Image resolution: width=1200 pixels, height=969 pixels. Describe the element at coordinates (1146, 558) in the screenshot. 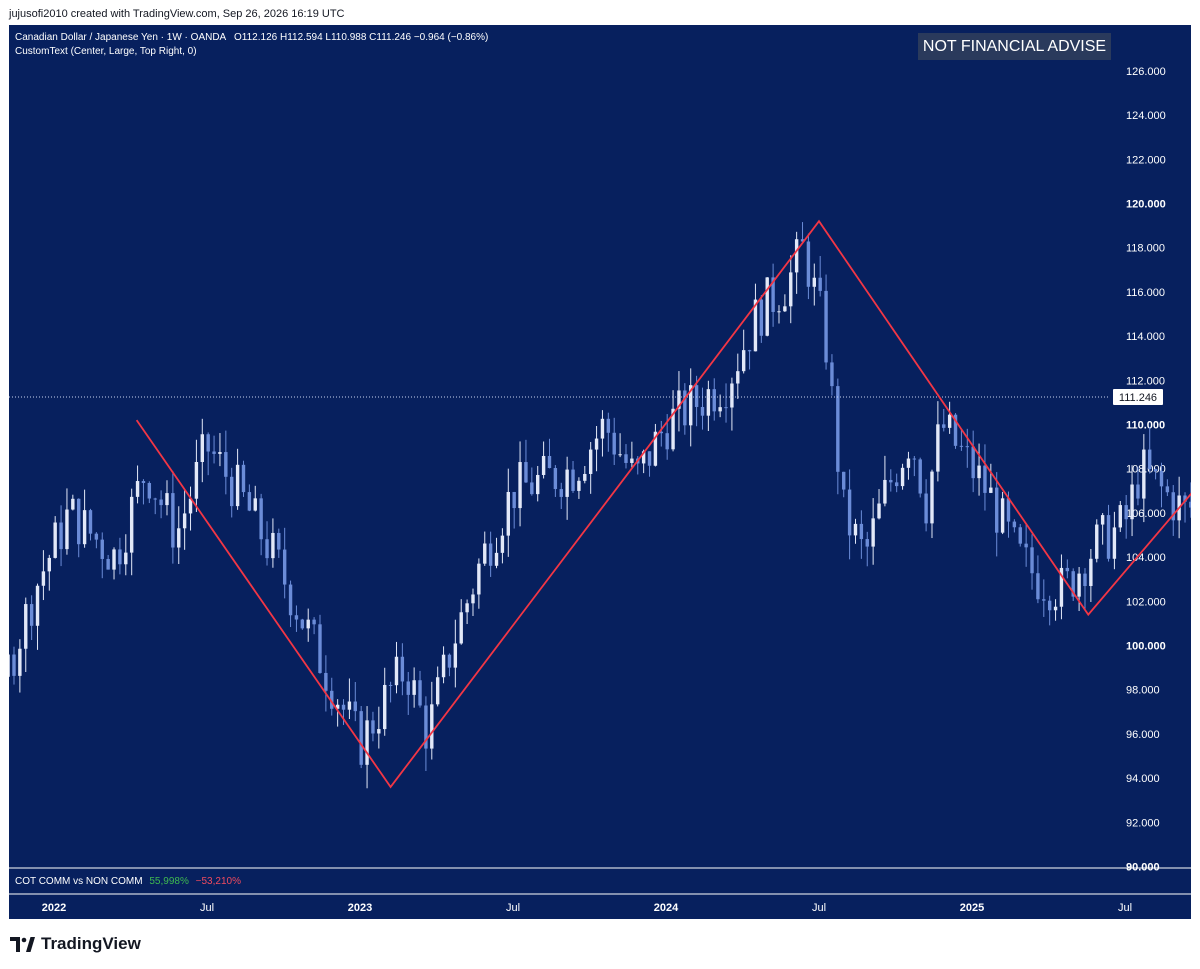

I see `y-tick-label: 104.000` at that location.